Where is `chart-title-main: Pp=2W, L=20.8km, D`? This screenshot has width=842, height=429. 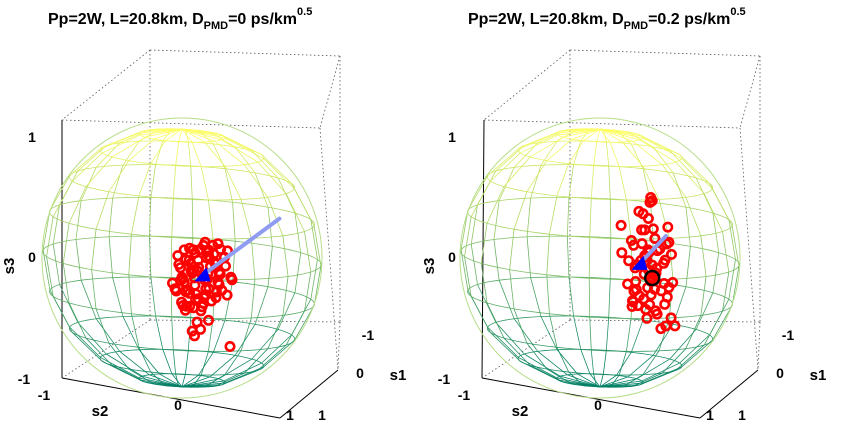 chart-title-main: Pp=2W, L=20.8km, D is located at coordinates (546, 19).